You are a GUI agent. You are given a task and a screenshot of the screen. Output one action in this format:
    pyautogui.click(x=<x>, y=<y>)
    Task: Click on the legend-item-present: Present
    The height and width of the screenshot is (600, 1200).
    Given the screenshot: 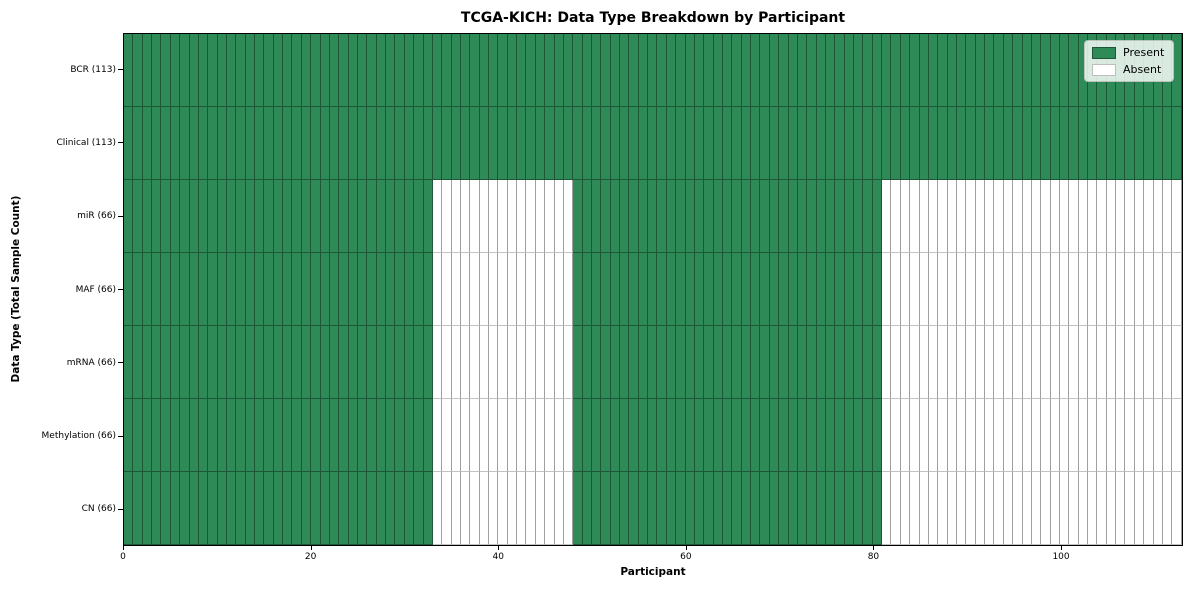 What is the action you would take?
    pyautogui.click(x=1128, y=52)
    